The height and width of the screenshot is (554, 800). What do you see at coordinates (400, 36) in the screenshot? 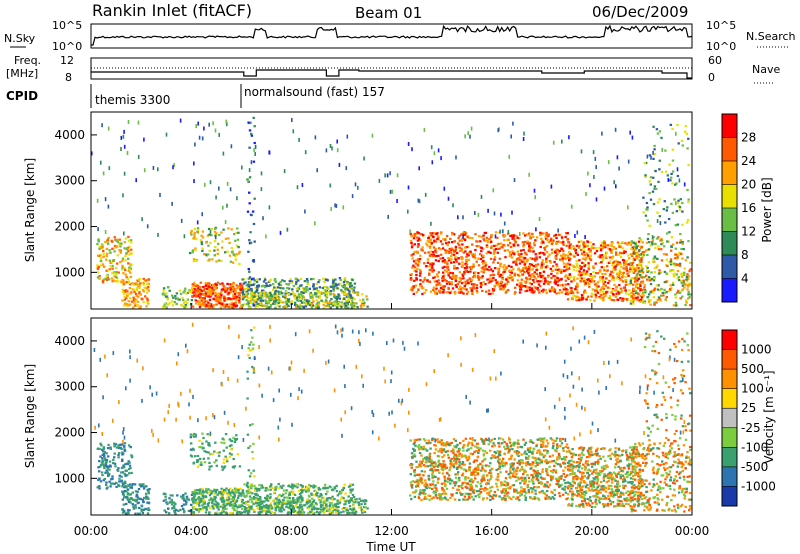
I see `noise-panel: N.Sky 10^5 10^0 10^5 10^0 N.Search` at bounding box center [400, 36].